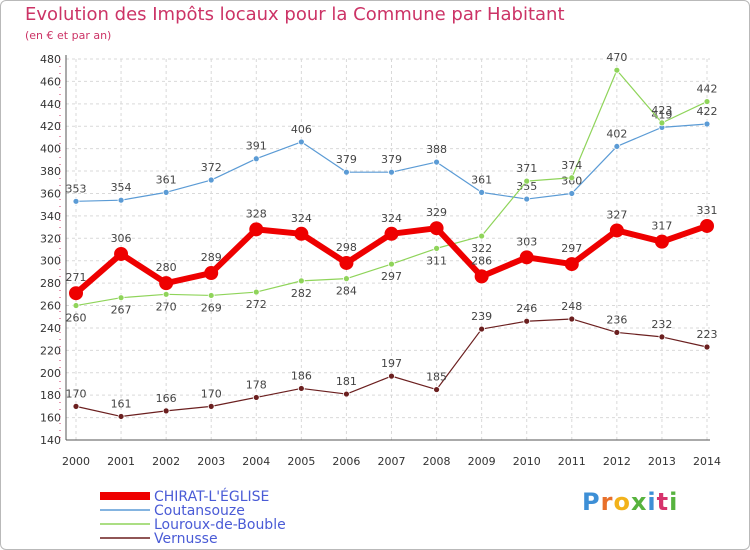 This screenshot has width=750, height=550. Describe the element at coordinates (76, 277) in the screenshot. I see `data-label: 271` at that location.